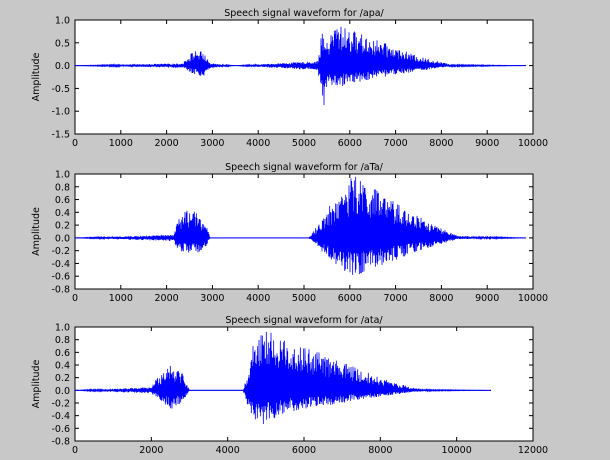 This screenshot has width=610, height=460. I want to click on chart-title: Speech signal waveform for /aTa/, so click(304, 167).